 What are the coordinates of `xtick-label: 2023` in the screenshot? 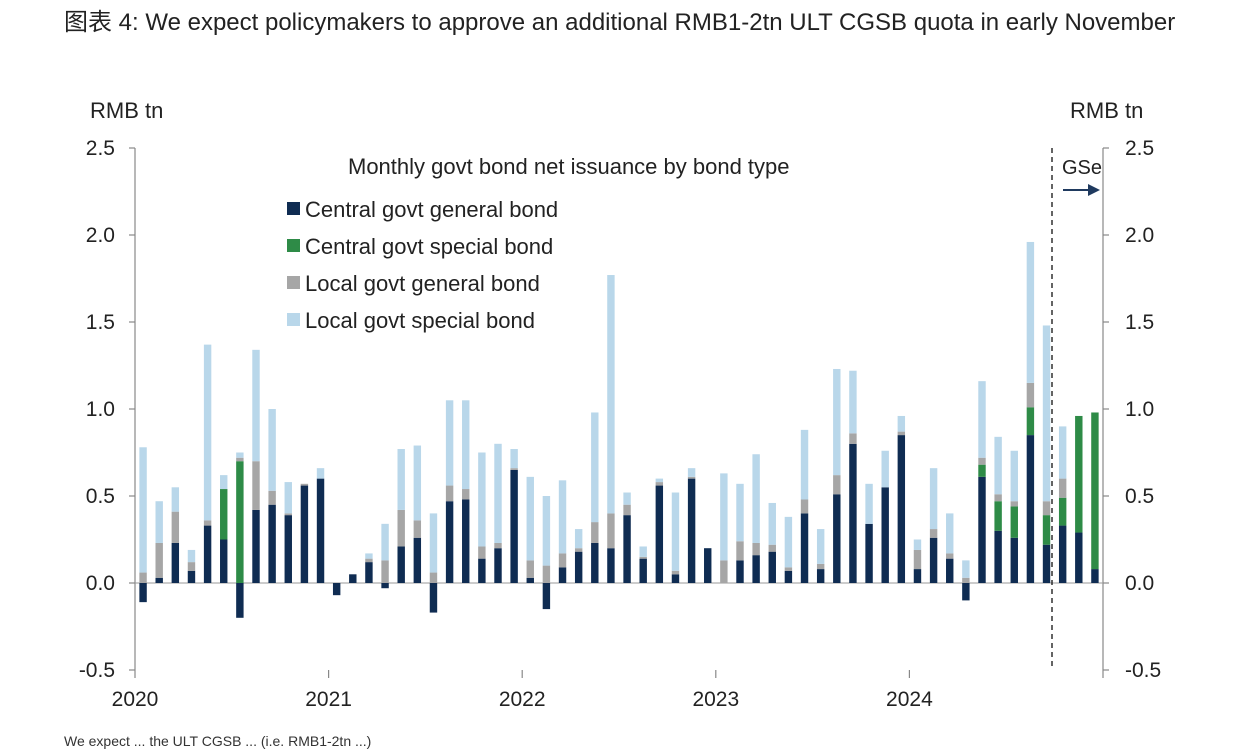 It's located at (715, 699).